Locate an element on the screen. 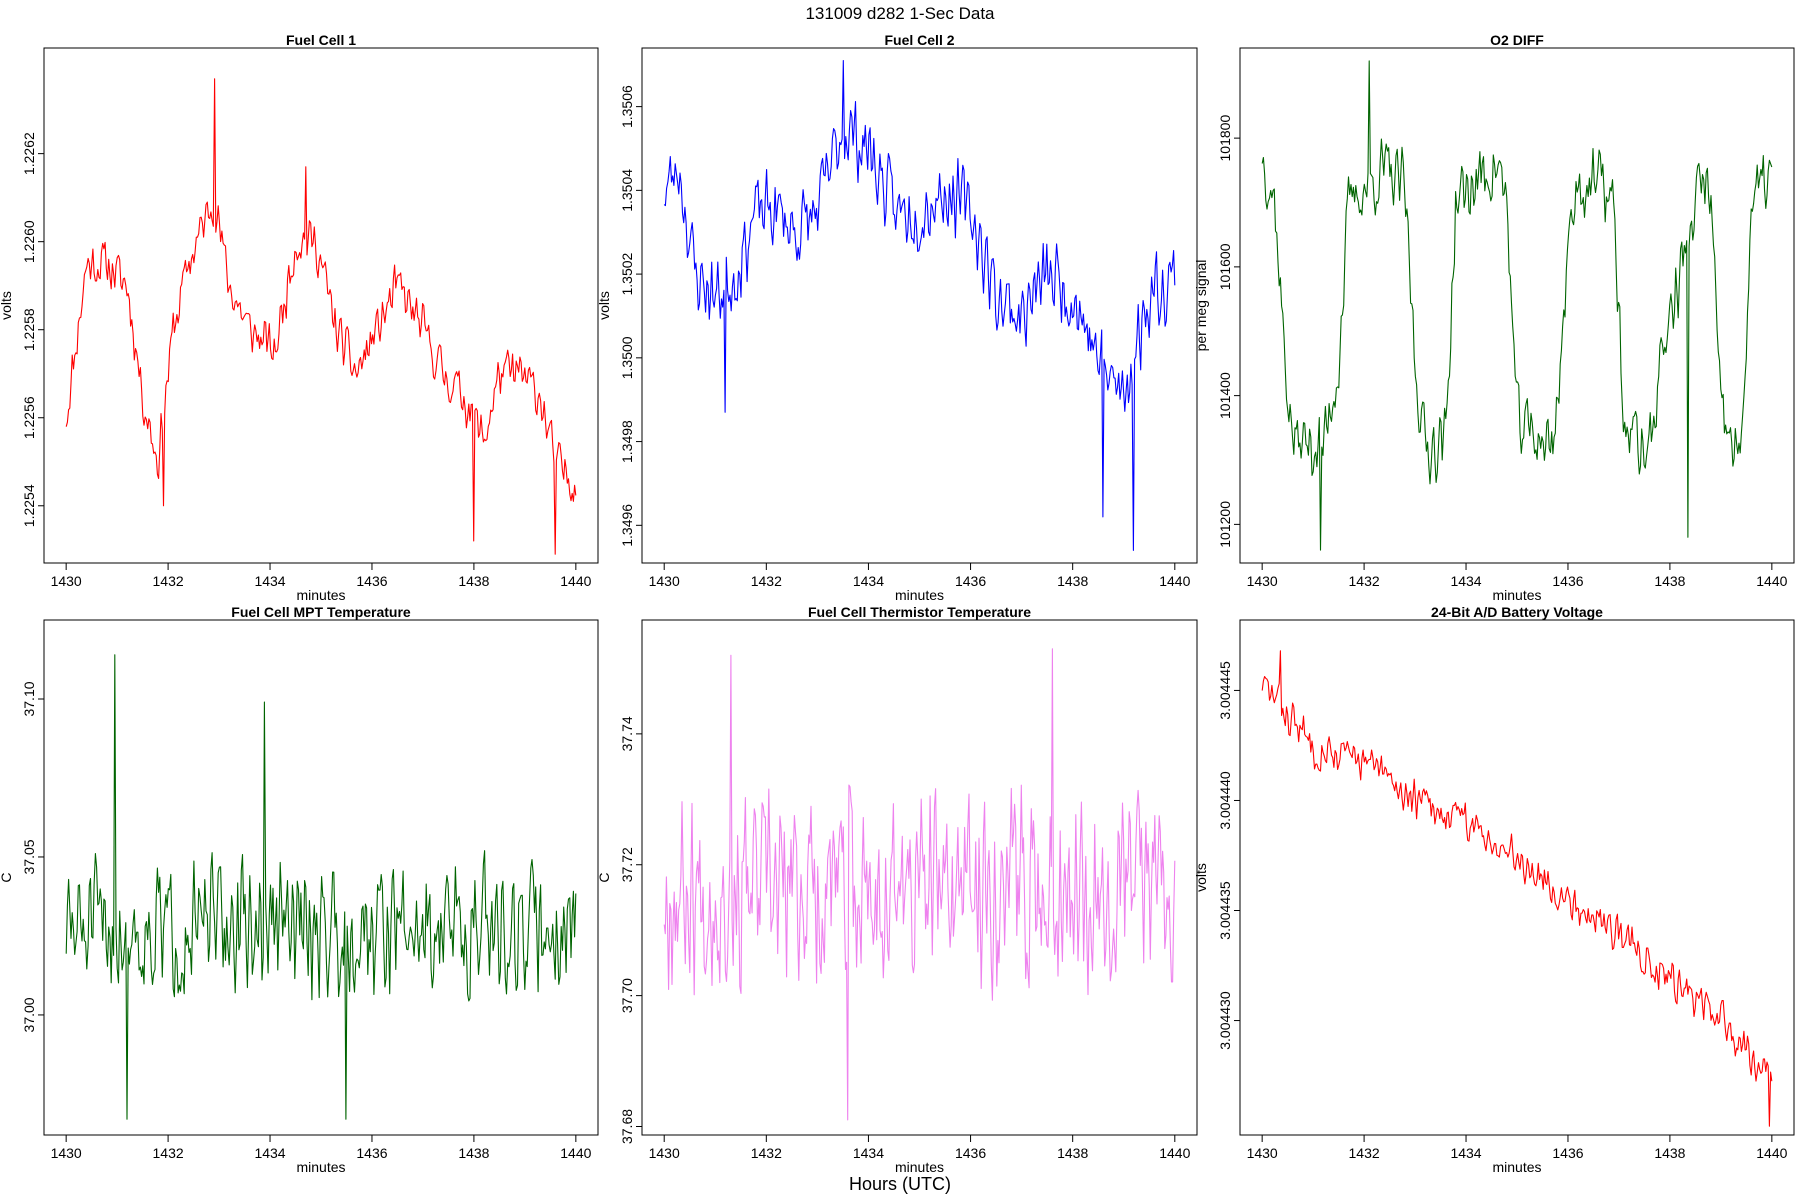 The width and height of the screenshot is (1800, 1200). y-tick-label: 101400 is located at coordinates (1225, 395).